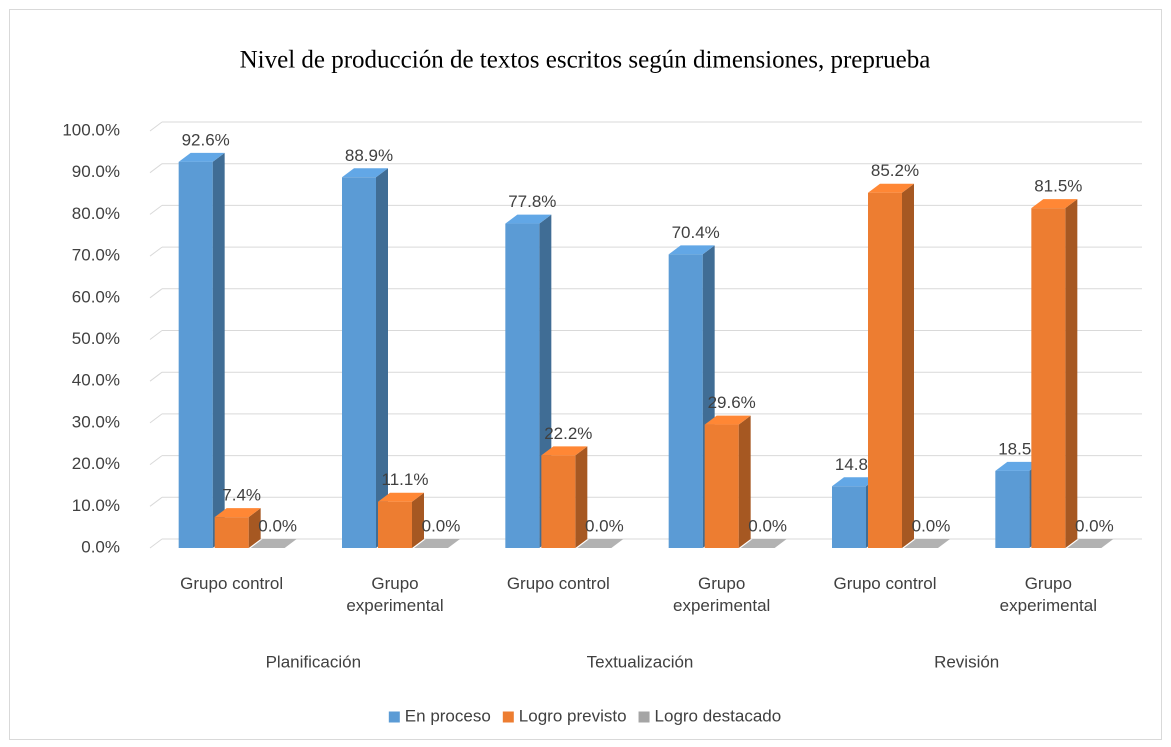 Image resolution: width=1171 pixels, height=747 pixels. What do you see at coordinates (448, 715) in the screenshot?
I see `legend-label: En proceso` at bounding box center [448, 715].